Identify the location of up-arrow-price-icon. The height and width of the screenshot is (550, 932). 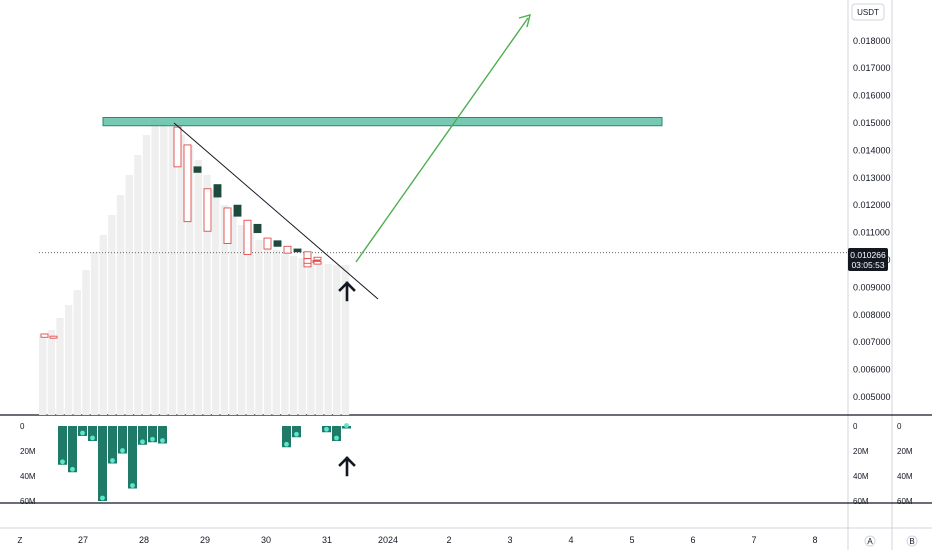
(347, 291).